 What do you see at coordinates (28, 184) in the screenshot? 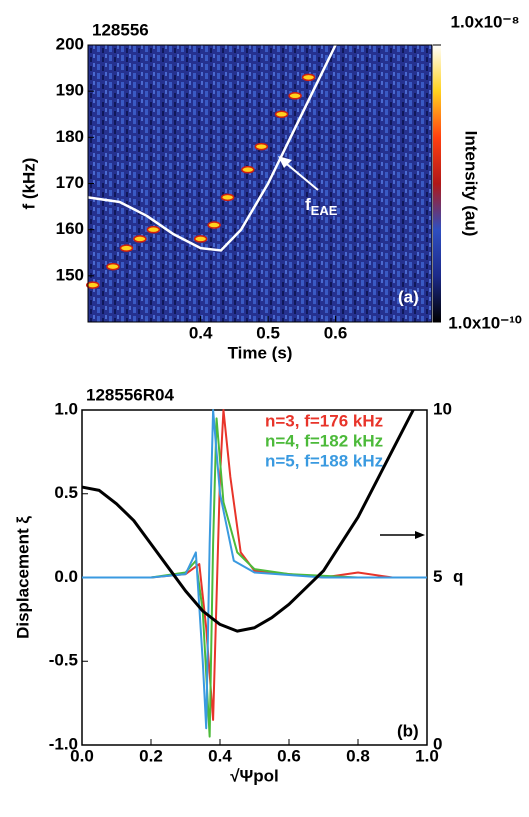
I see `y-axis-label: f (kHz)` at bounding box center [28, 184].